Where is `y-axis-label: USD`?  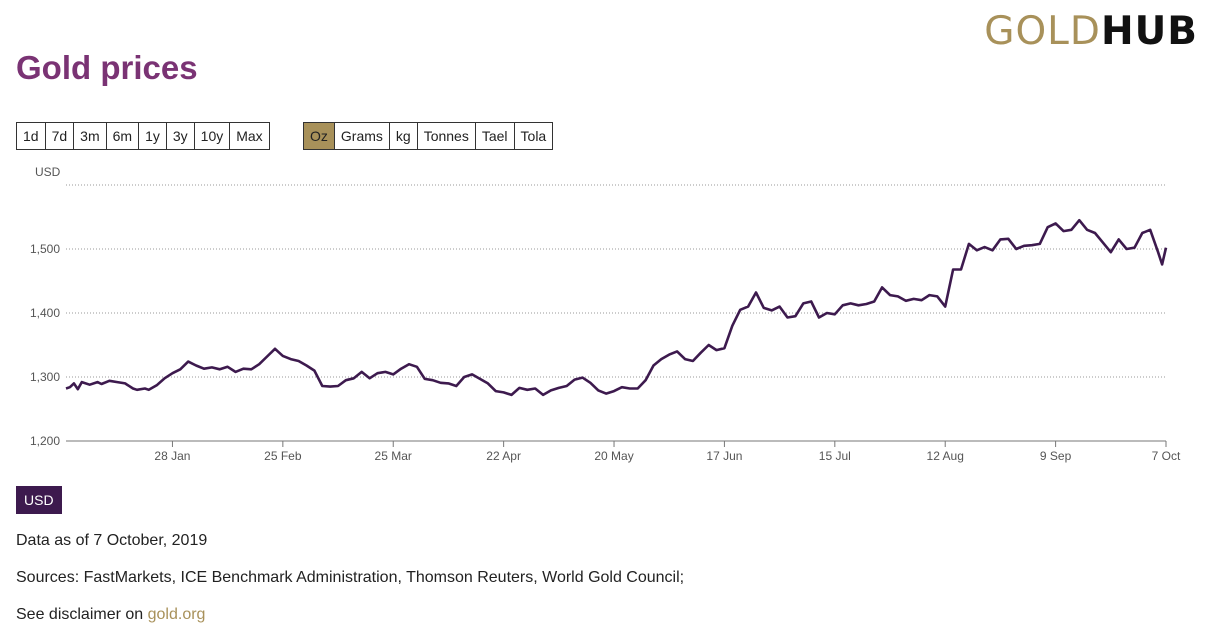
y-axis-label: USD is located at coordinates (48, 172).